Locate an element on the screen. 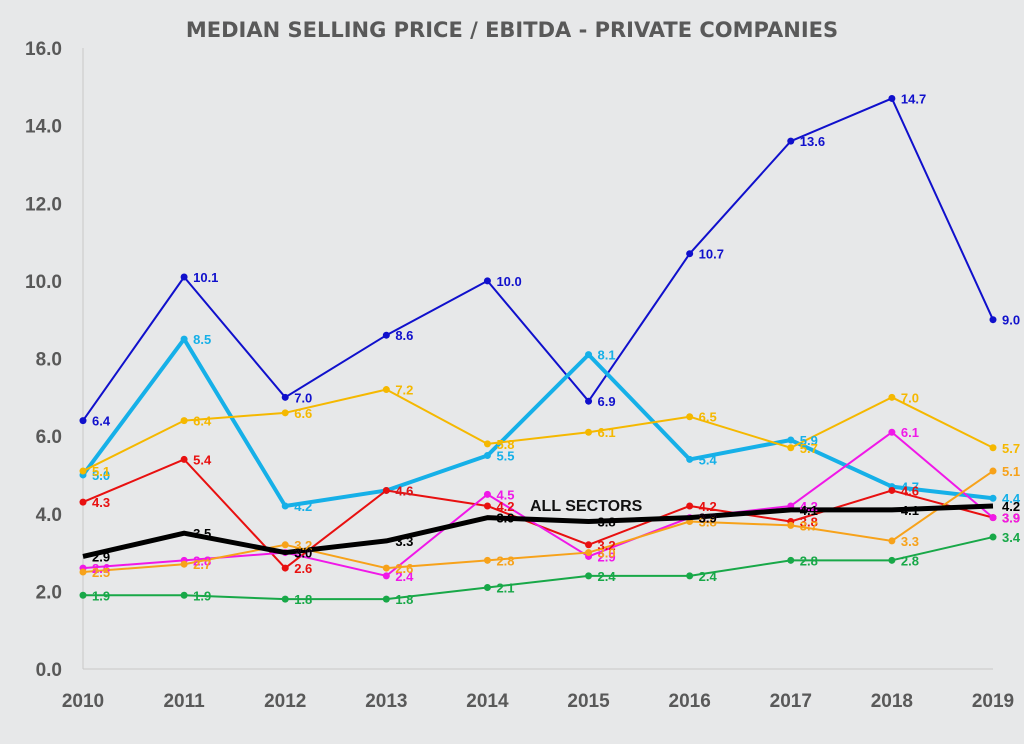 Image resolution: width=1024 pixels, height=744 pixels. data-label: 3.7 is located at coordinates (809, 525).